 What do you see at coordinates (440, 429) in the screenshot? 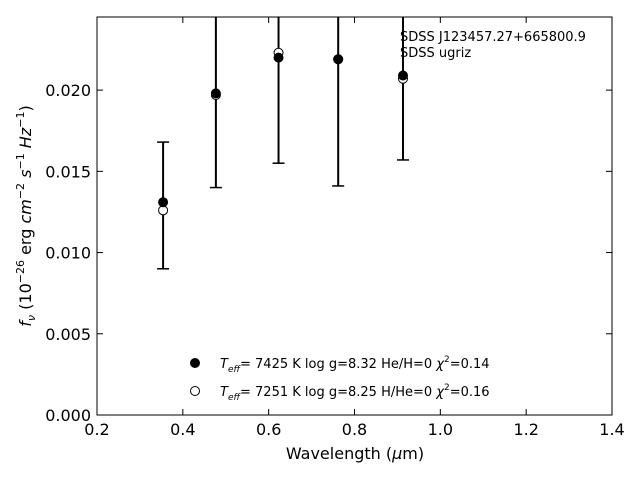
I see `x-tick-label: 1.0` at bounding box center [440, 429].